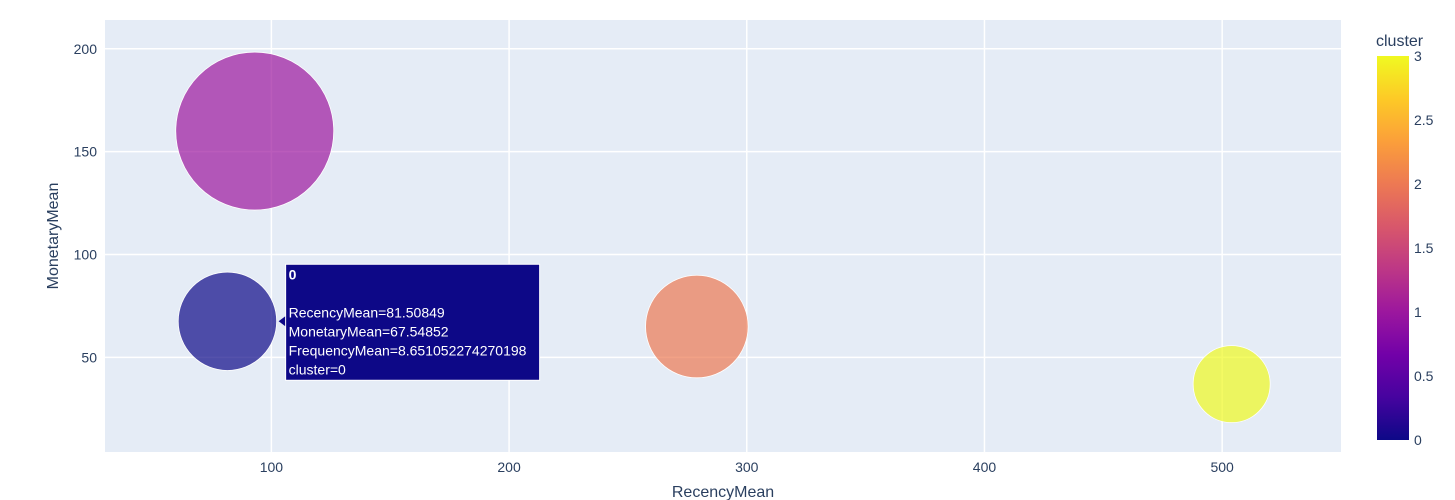  What do you see at coordinates (985, 467) in the screenshot?
I see `x-tick-label: 400` at bounding box center [985, 467].